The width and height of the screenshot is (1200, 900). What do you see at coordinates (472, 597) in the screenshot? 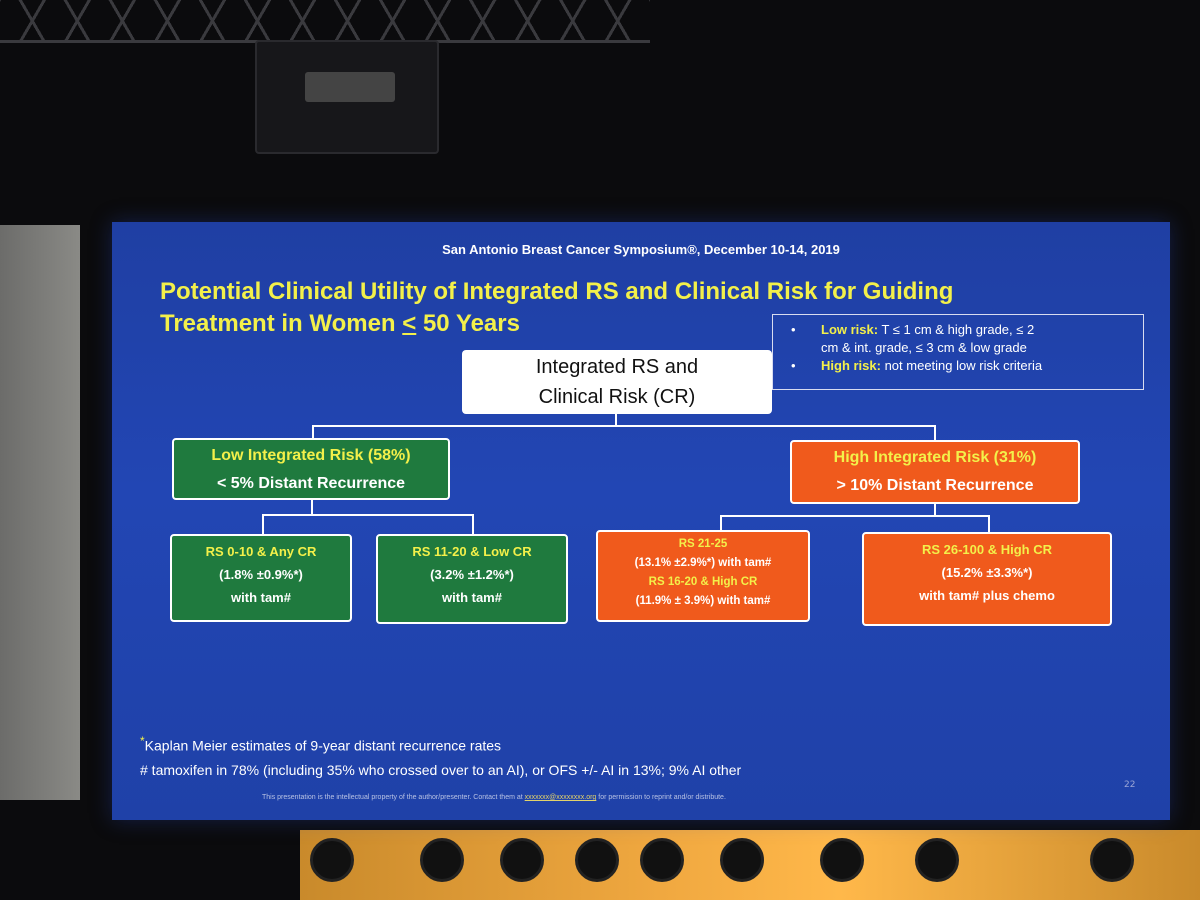
I see `rs-11-20-treatment: with tam#` at bounding box center [472, 597].